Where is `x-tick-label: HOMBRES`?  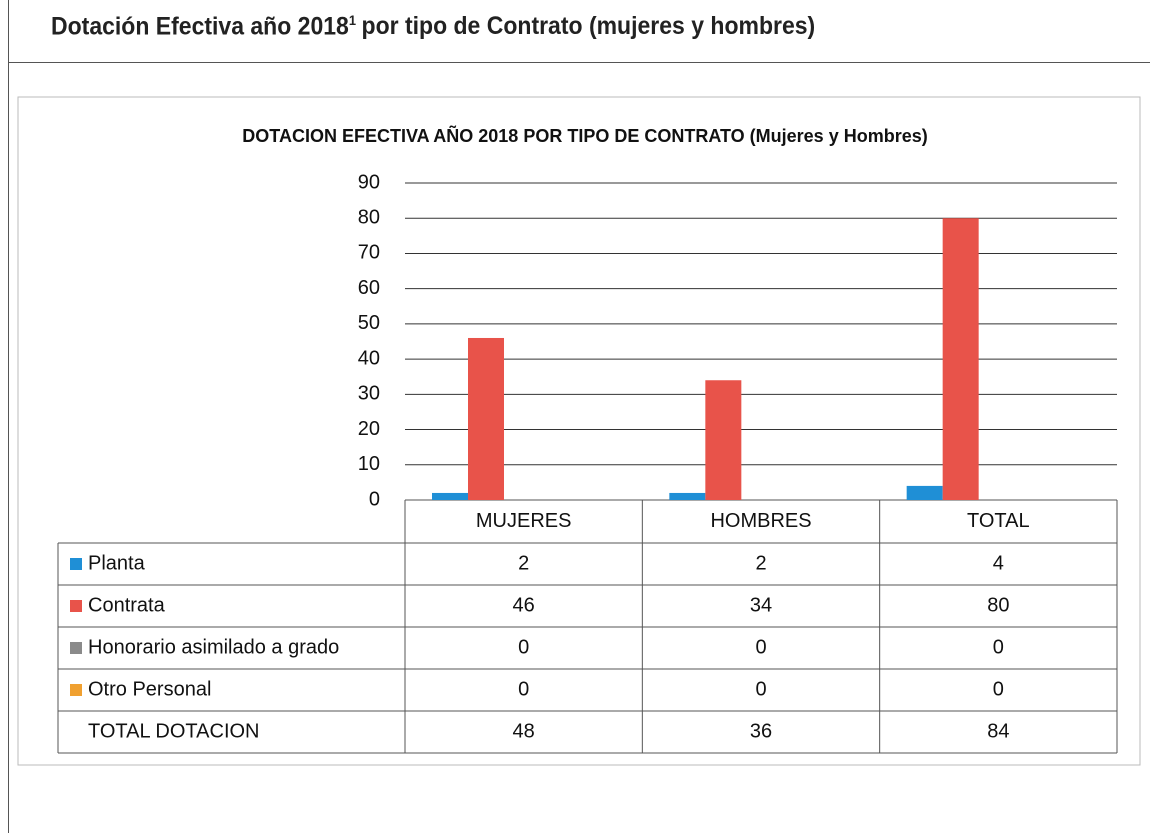
x-tick-label: HOMBRES is located at coordinates (760, 521).